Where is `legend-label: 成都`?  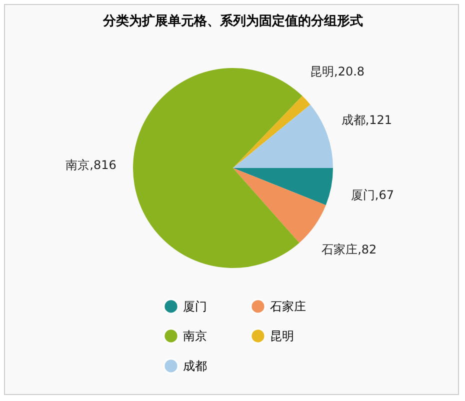
legend-label: 成都 is located at coordinates (195, 366).